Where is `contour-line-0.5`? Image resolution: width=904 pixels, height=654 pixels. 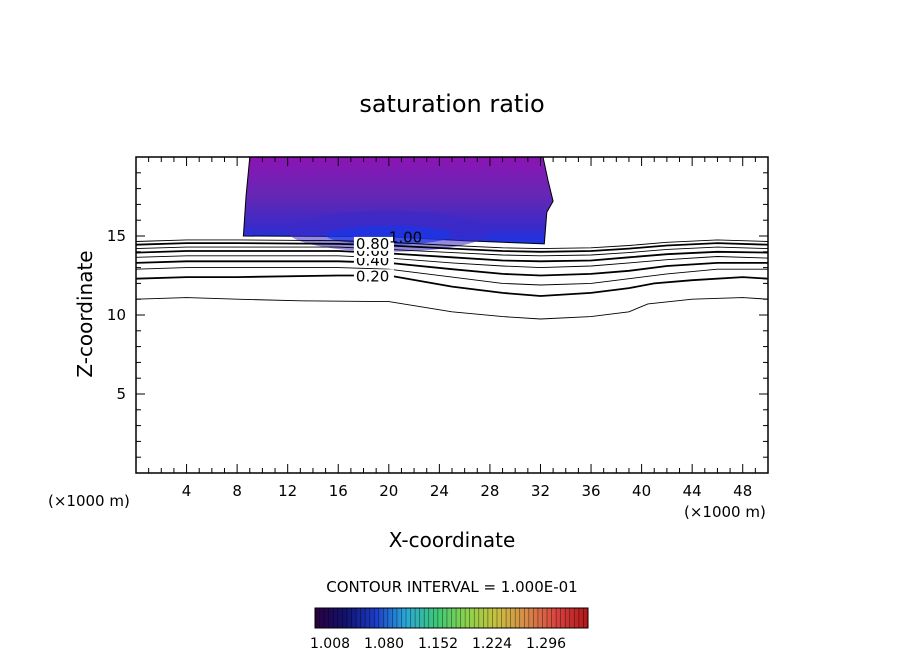
contour-line-0.5 is located at coordinates (452, 262).